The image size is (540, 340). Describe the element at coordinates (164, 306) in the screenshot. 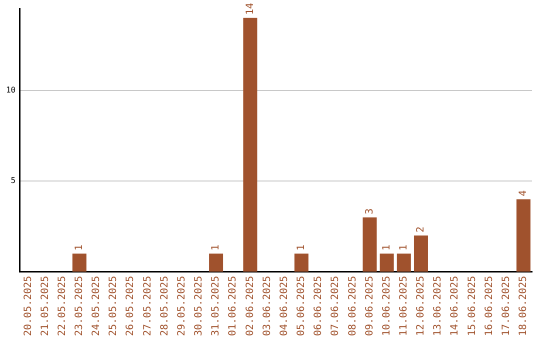

I see `x-tick-label: 28.05.2025` at that location.